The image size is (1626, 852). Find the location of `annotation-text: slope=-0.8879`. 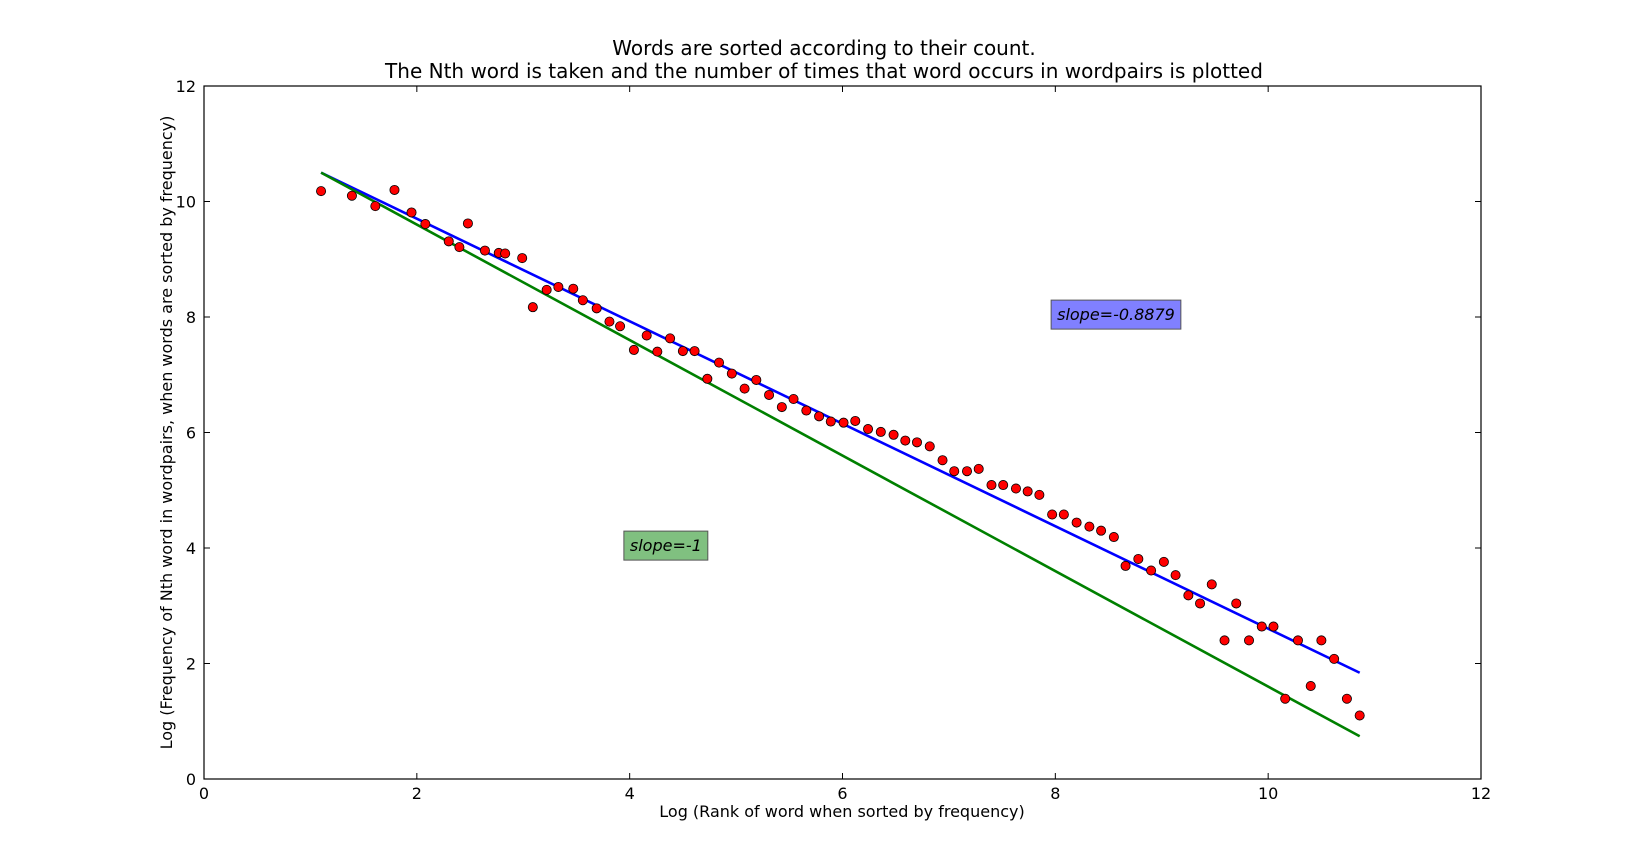

annotation-text: slope=-0.8879 is located at coordinates (1116, 314).